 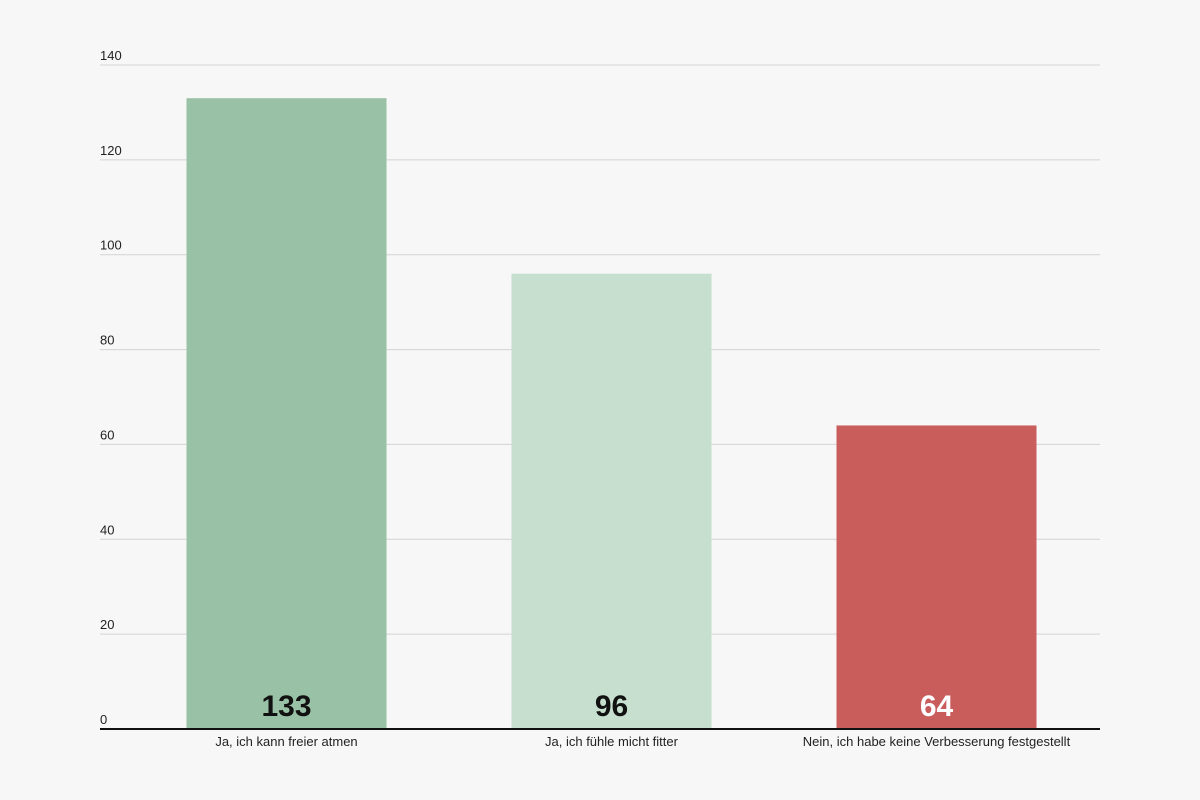 What do you see at coordinates (612, 741) in the screenshot?
I see `x-tick-label: Ja, ich fühle micht fitter` at bounding box center [612, 741].